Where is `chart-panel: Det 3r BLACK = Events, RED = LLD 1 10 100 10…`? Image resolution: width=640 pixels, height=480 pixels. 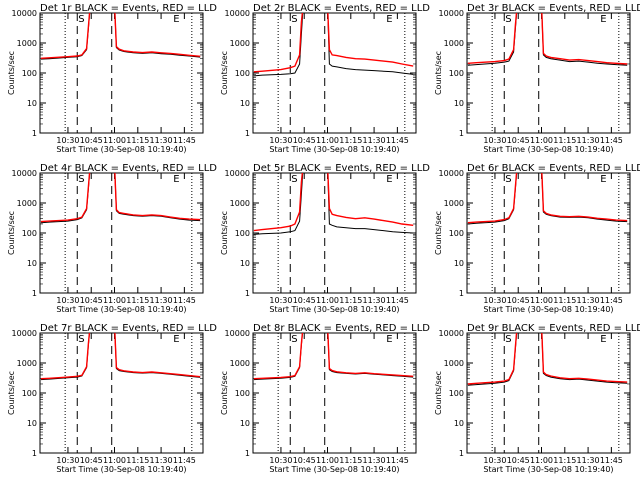 chart-panel: Det 3r BLACK = Events, RED = LLD 1 10 100 10… is located at coordinates (537, 78).